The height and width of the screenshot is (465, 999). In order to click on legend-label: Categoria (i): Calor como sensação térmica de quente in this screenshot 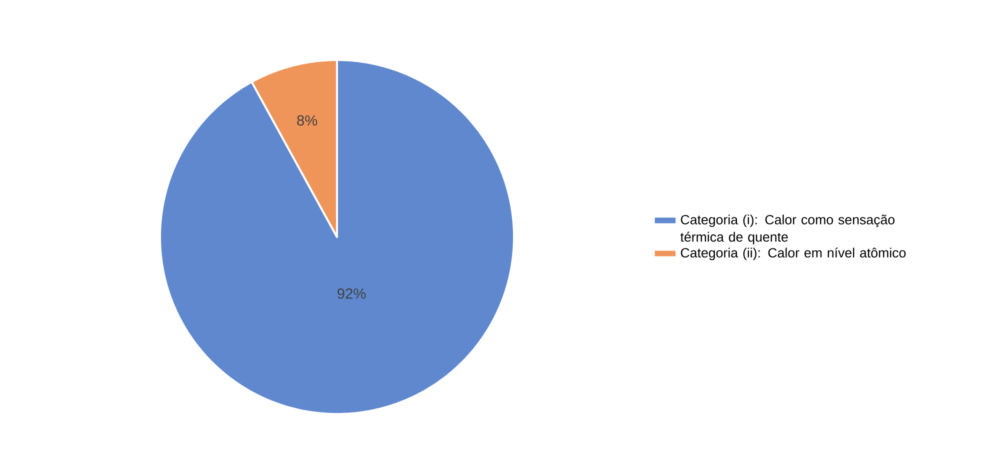, I will do `click(787, 229)`.